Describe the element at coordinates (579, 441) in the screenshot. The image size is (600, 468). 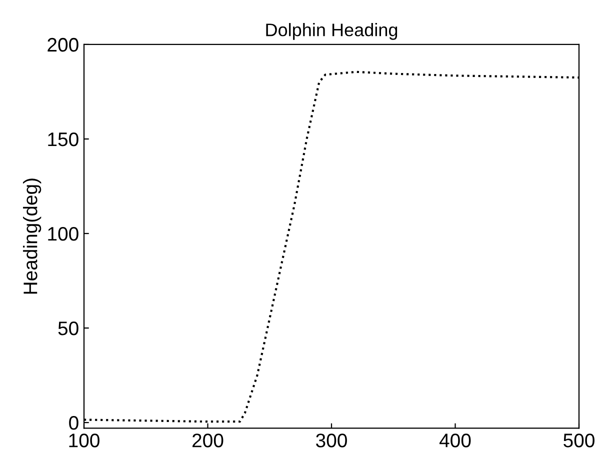
I see `x-tick-label: 500` at that location.